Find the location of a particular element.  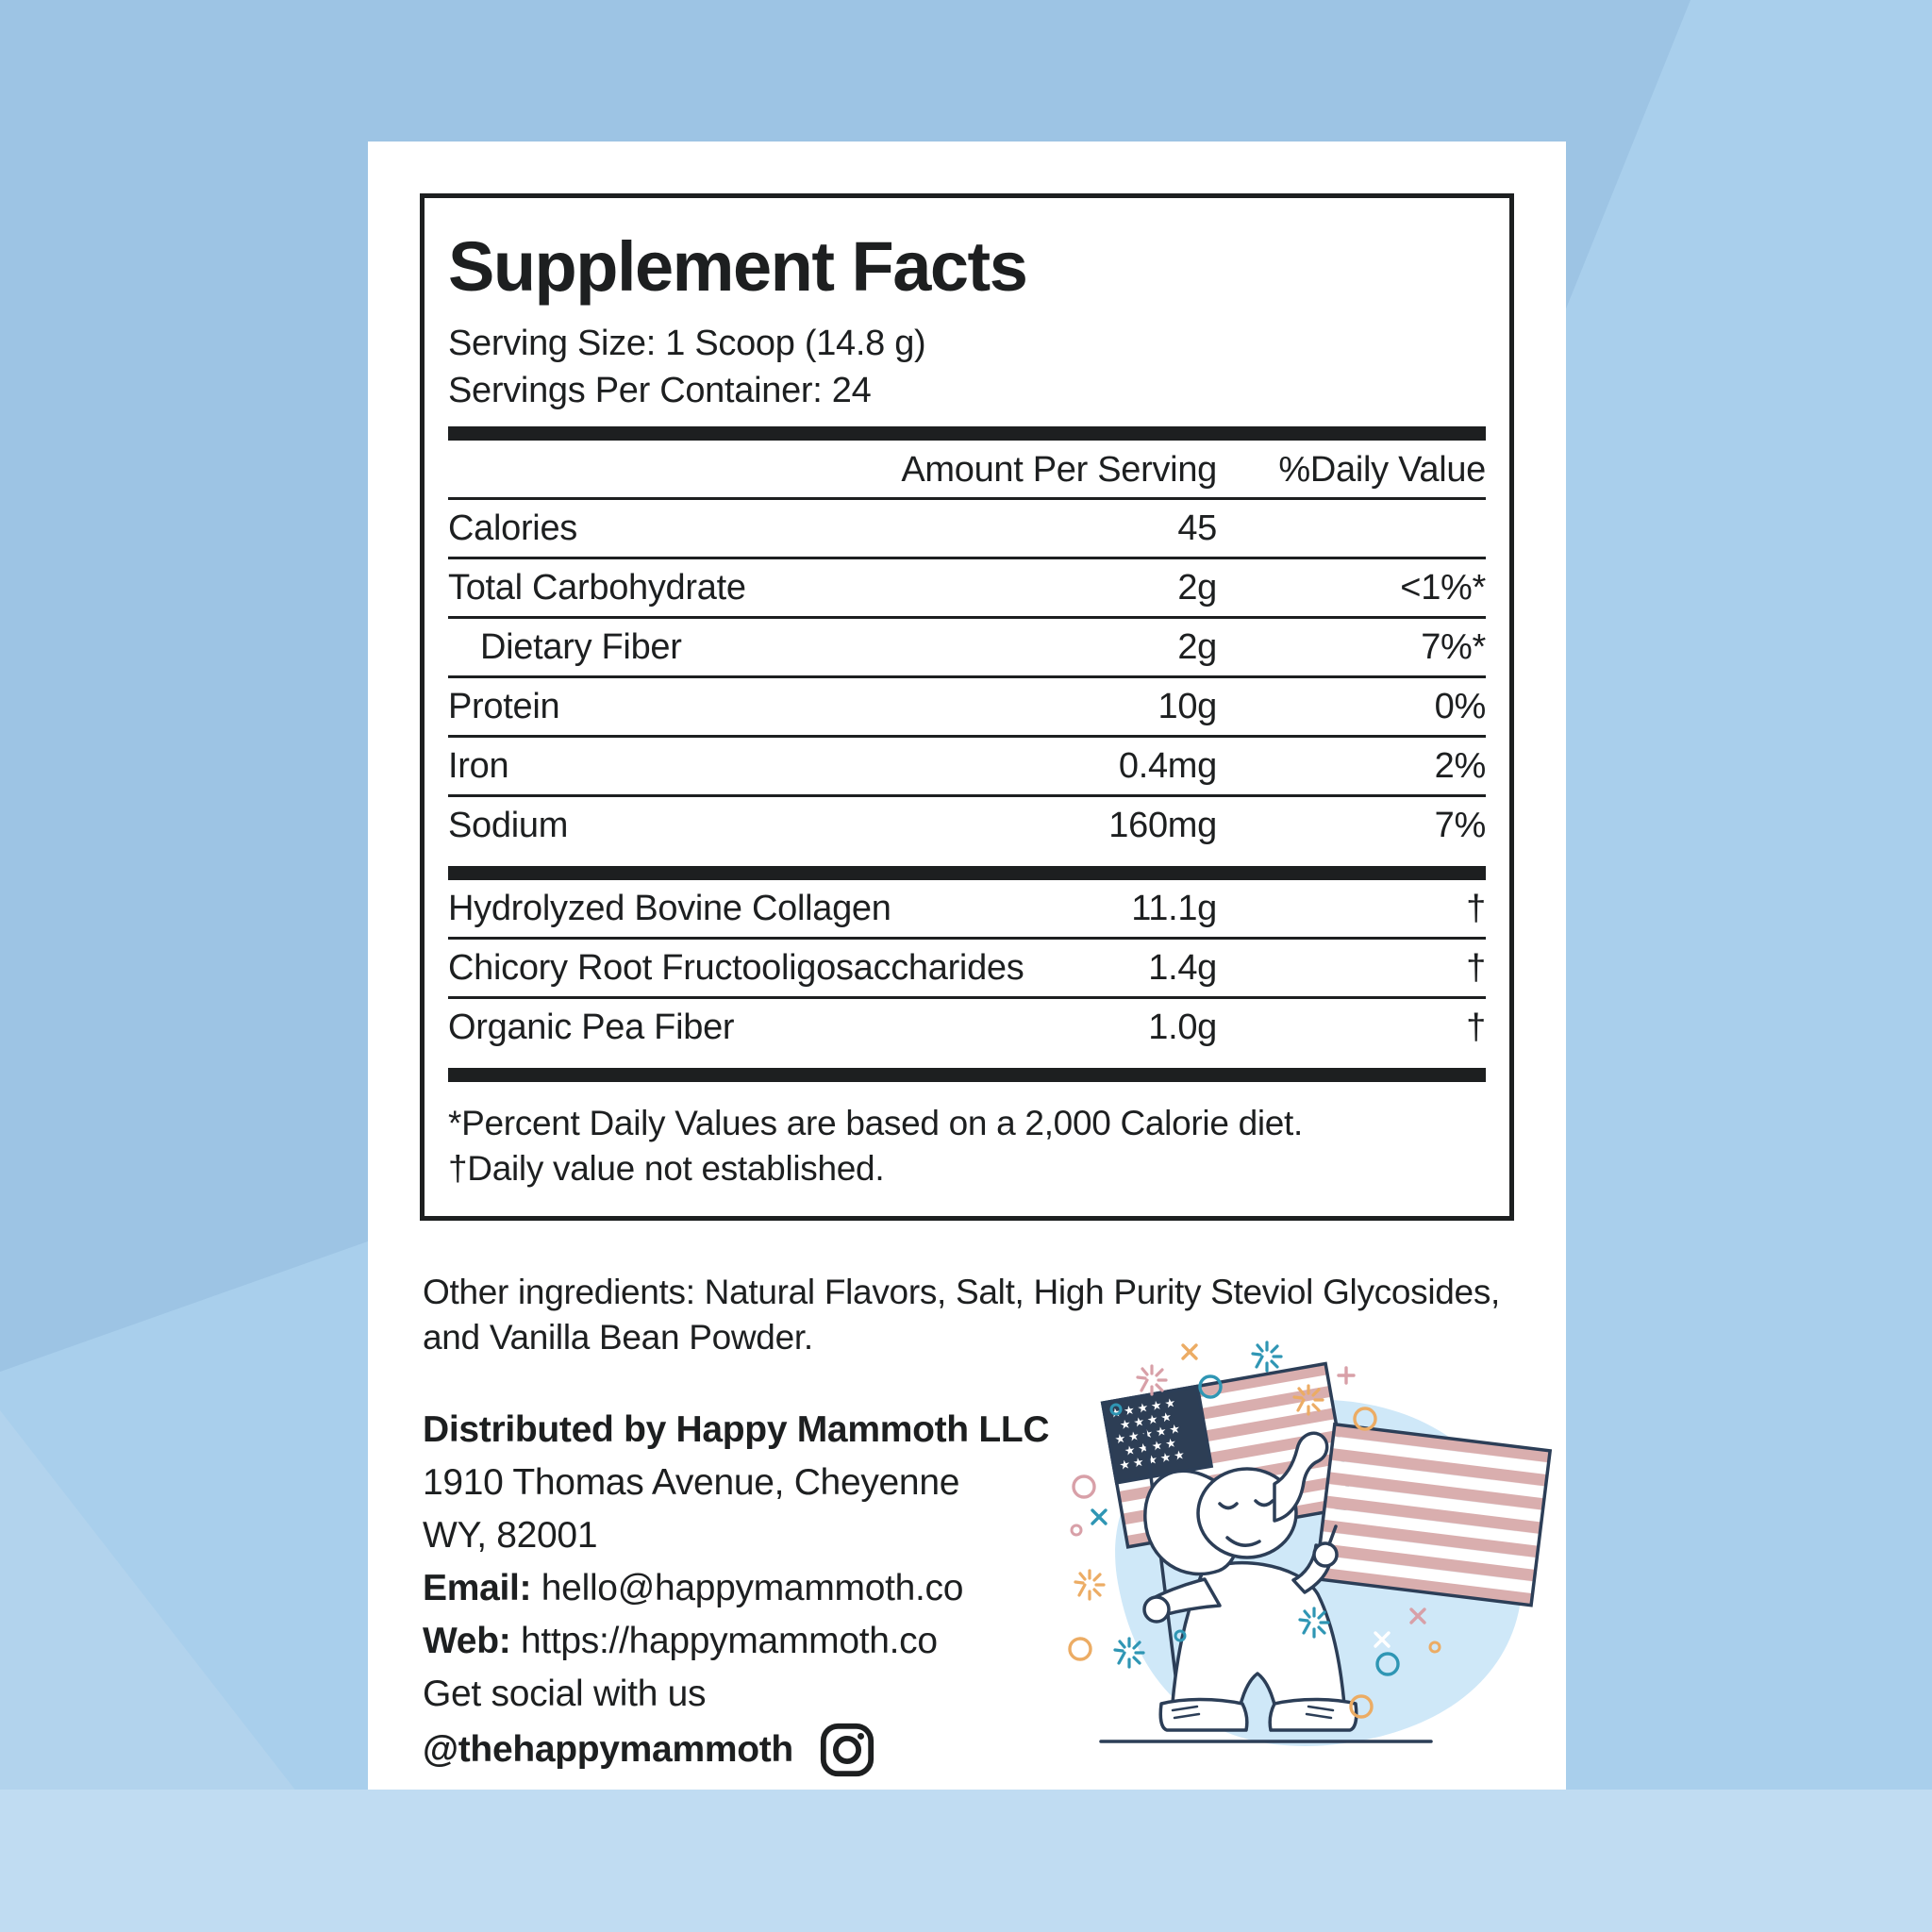

elephant-flags-illustration: ★★★★★ ★★★★ ★★★★★ ★★★★ ★★★★★ is located at coordinates (1310, 1544).